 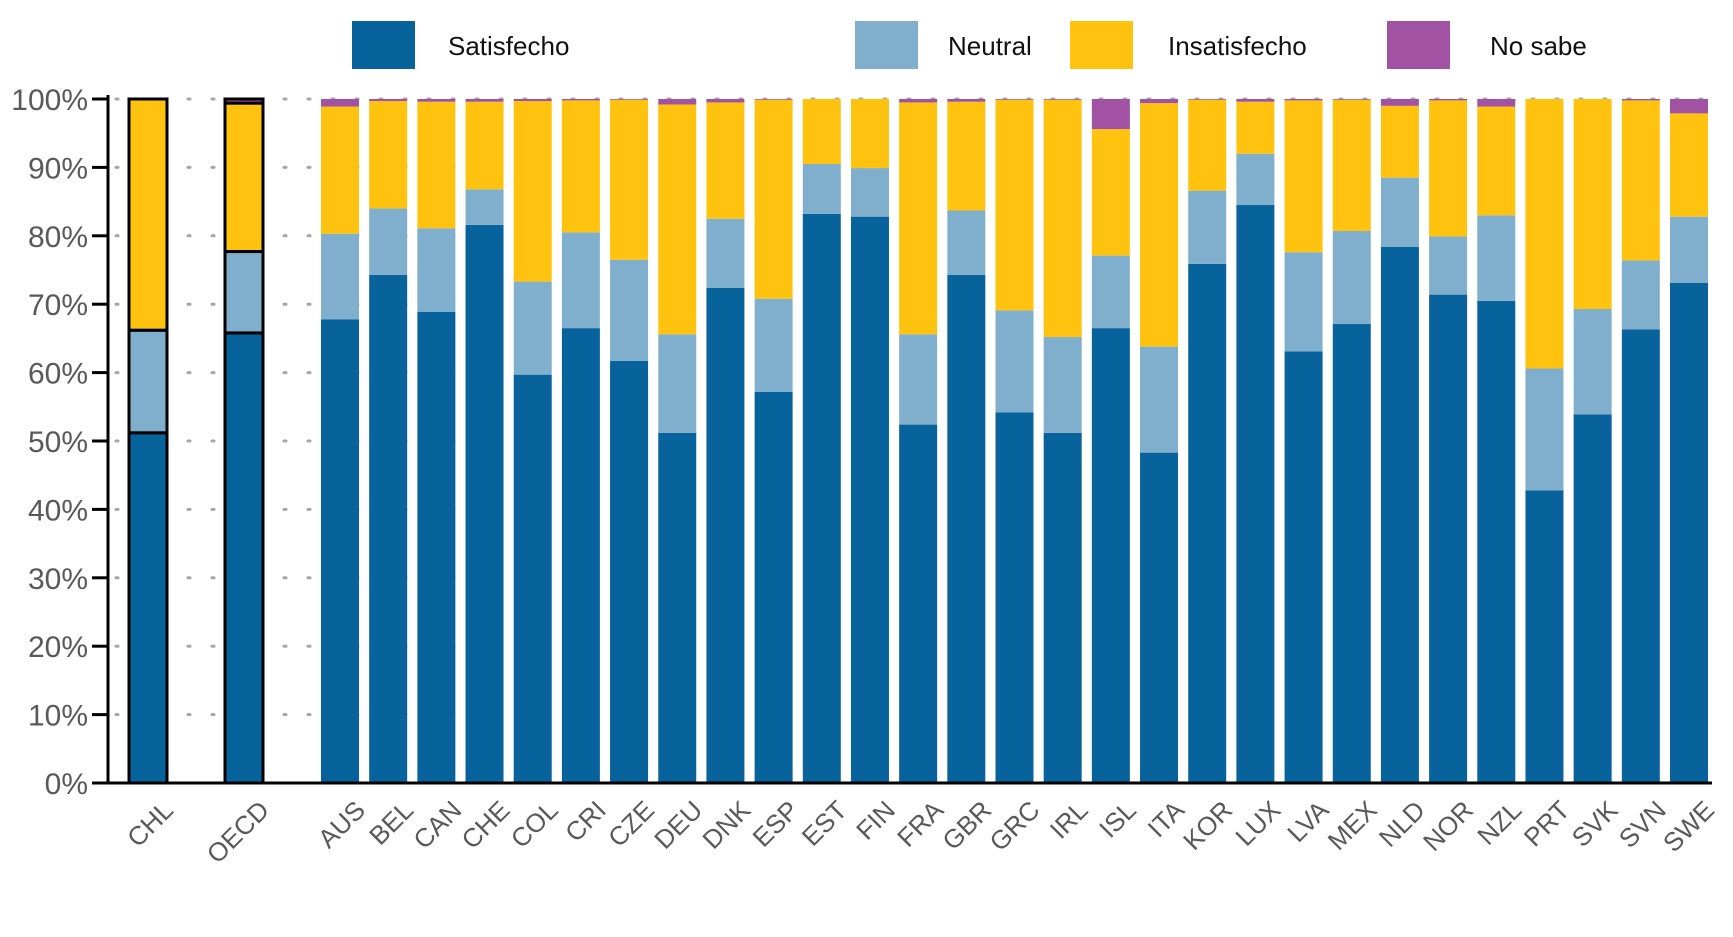 I want to click on x-tick-label-isl: ISL, so click(x=1117, y=819).